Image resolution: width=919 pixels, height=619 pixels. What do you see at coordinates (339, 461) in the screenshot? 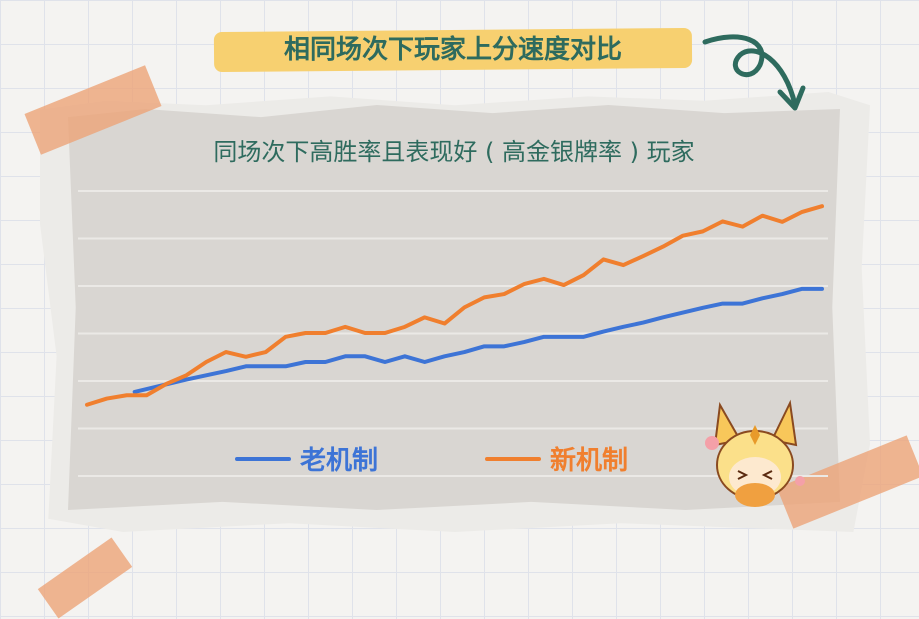
I see `legend-label-old: 老机制` at bounding box center [339, 461].